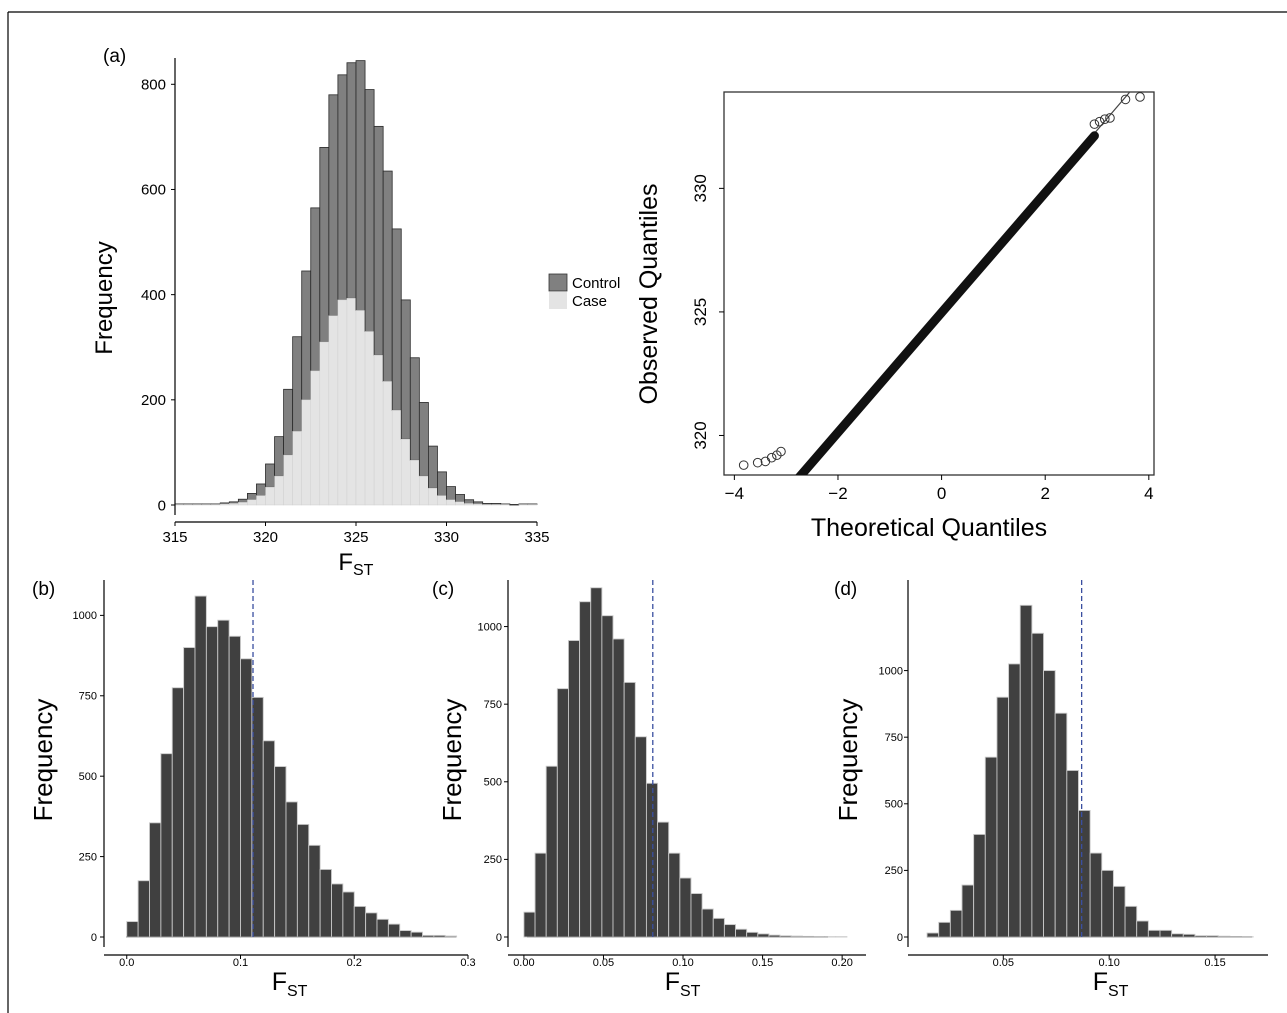 The width and height of the screenshot is (1287, 1013). Describe the element at coordinates (153, 85) in the screenshot. I see `y-tick-label: 800` at that location.